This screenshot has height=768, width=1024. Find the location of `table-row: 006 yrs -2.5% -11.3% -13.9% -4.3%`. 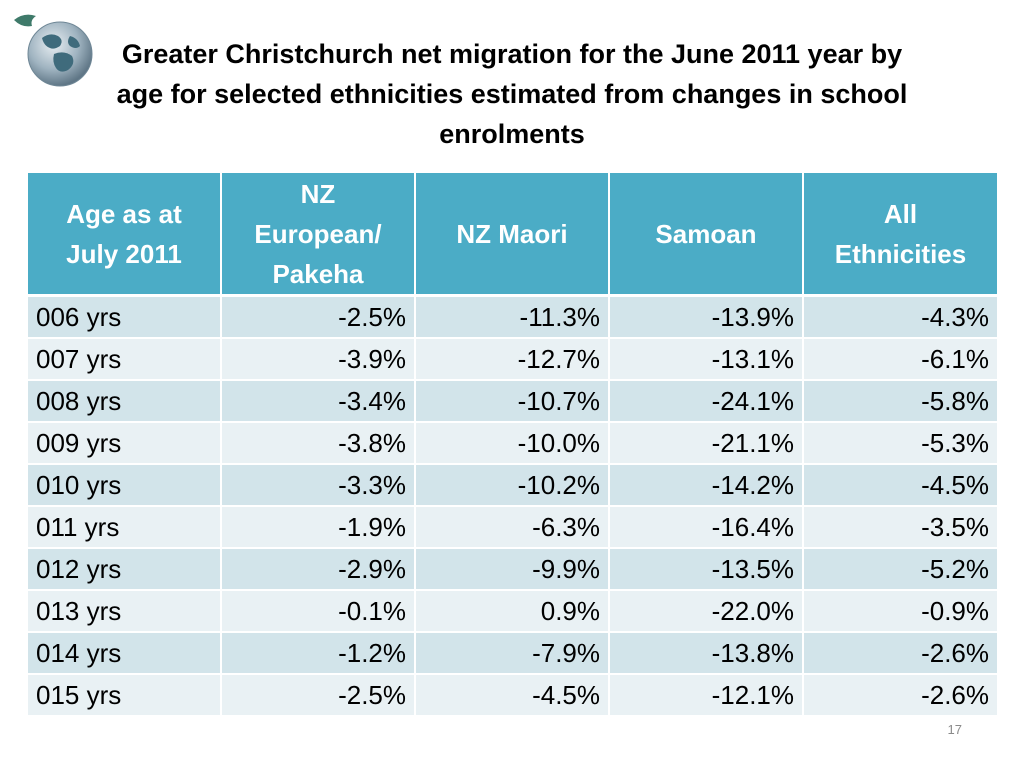

table-row: 006 yrs -2.5% -11.3% -13.9% -4.3% is located at coordinates (512, 317).